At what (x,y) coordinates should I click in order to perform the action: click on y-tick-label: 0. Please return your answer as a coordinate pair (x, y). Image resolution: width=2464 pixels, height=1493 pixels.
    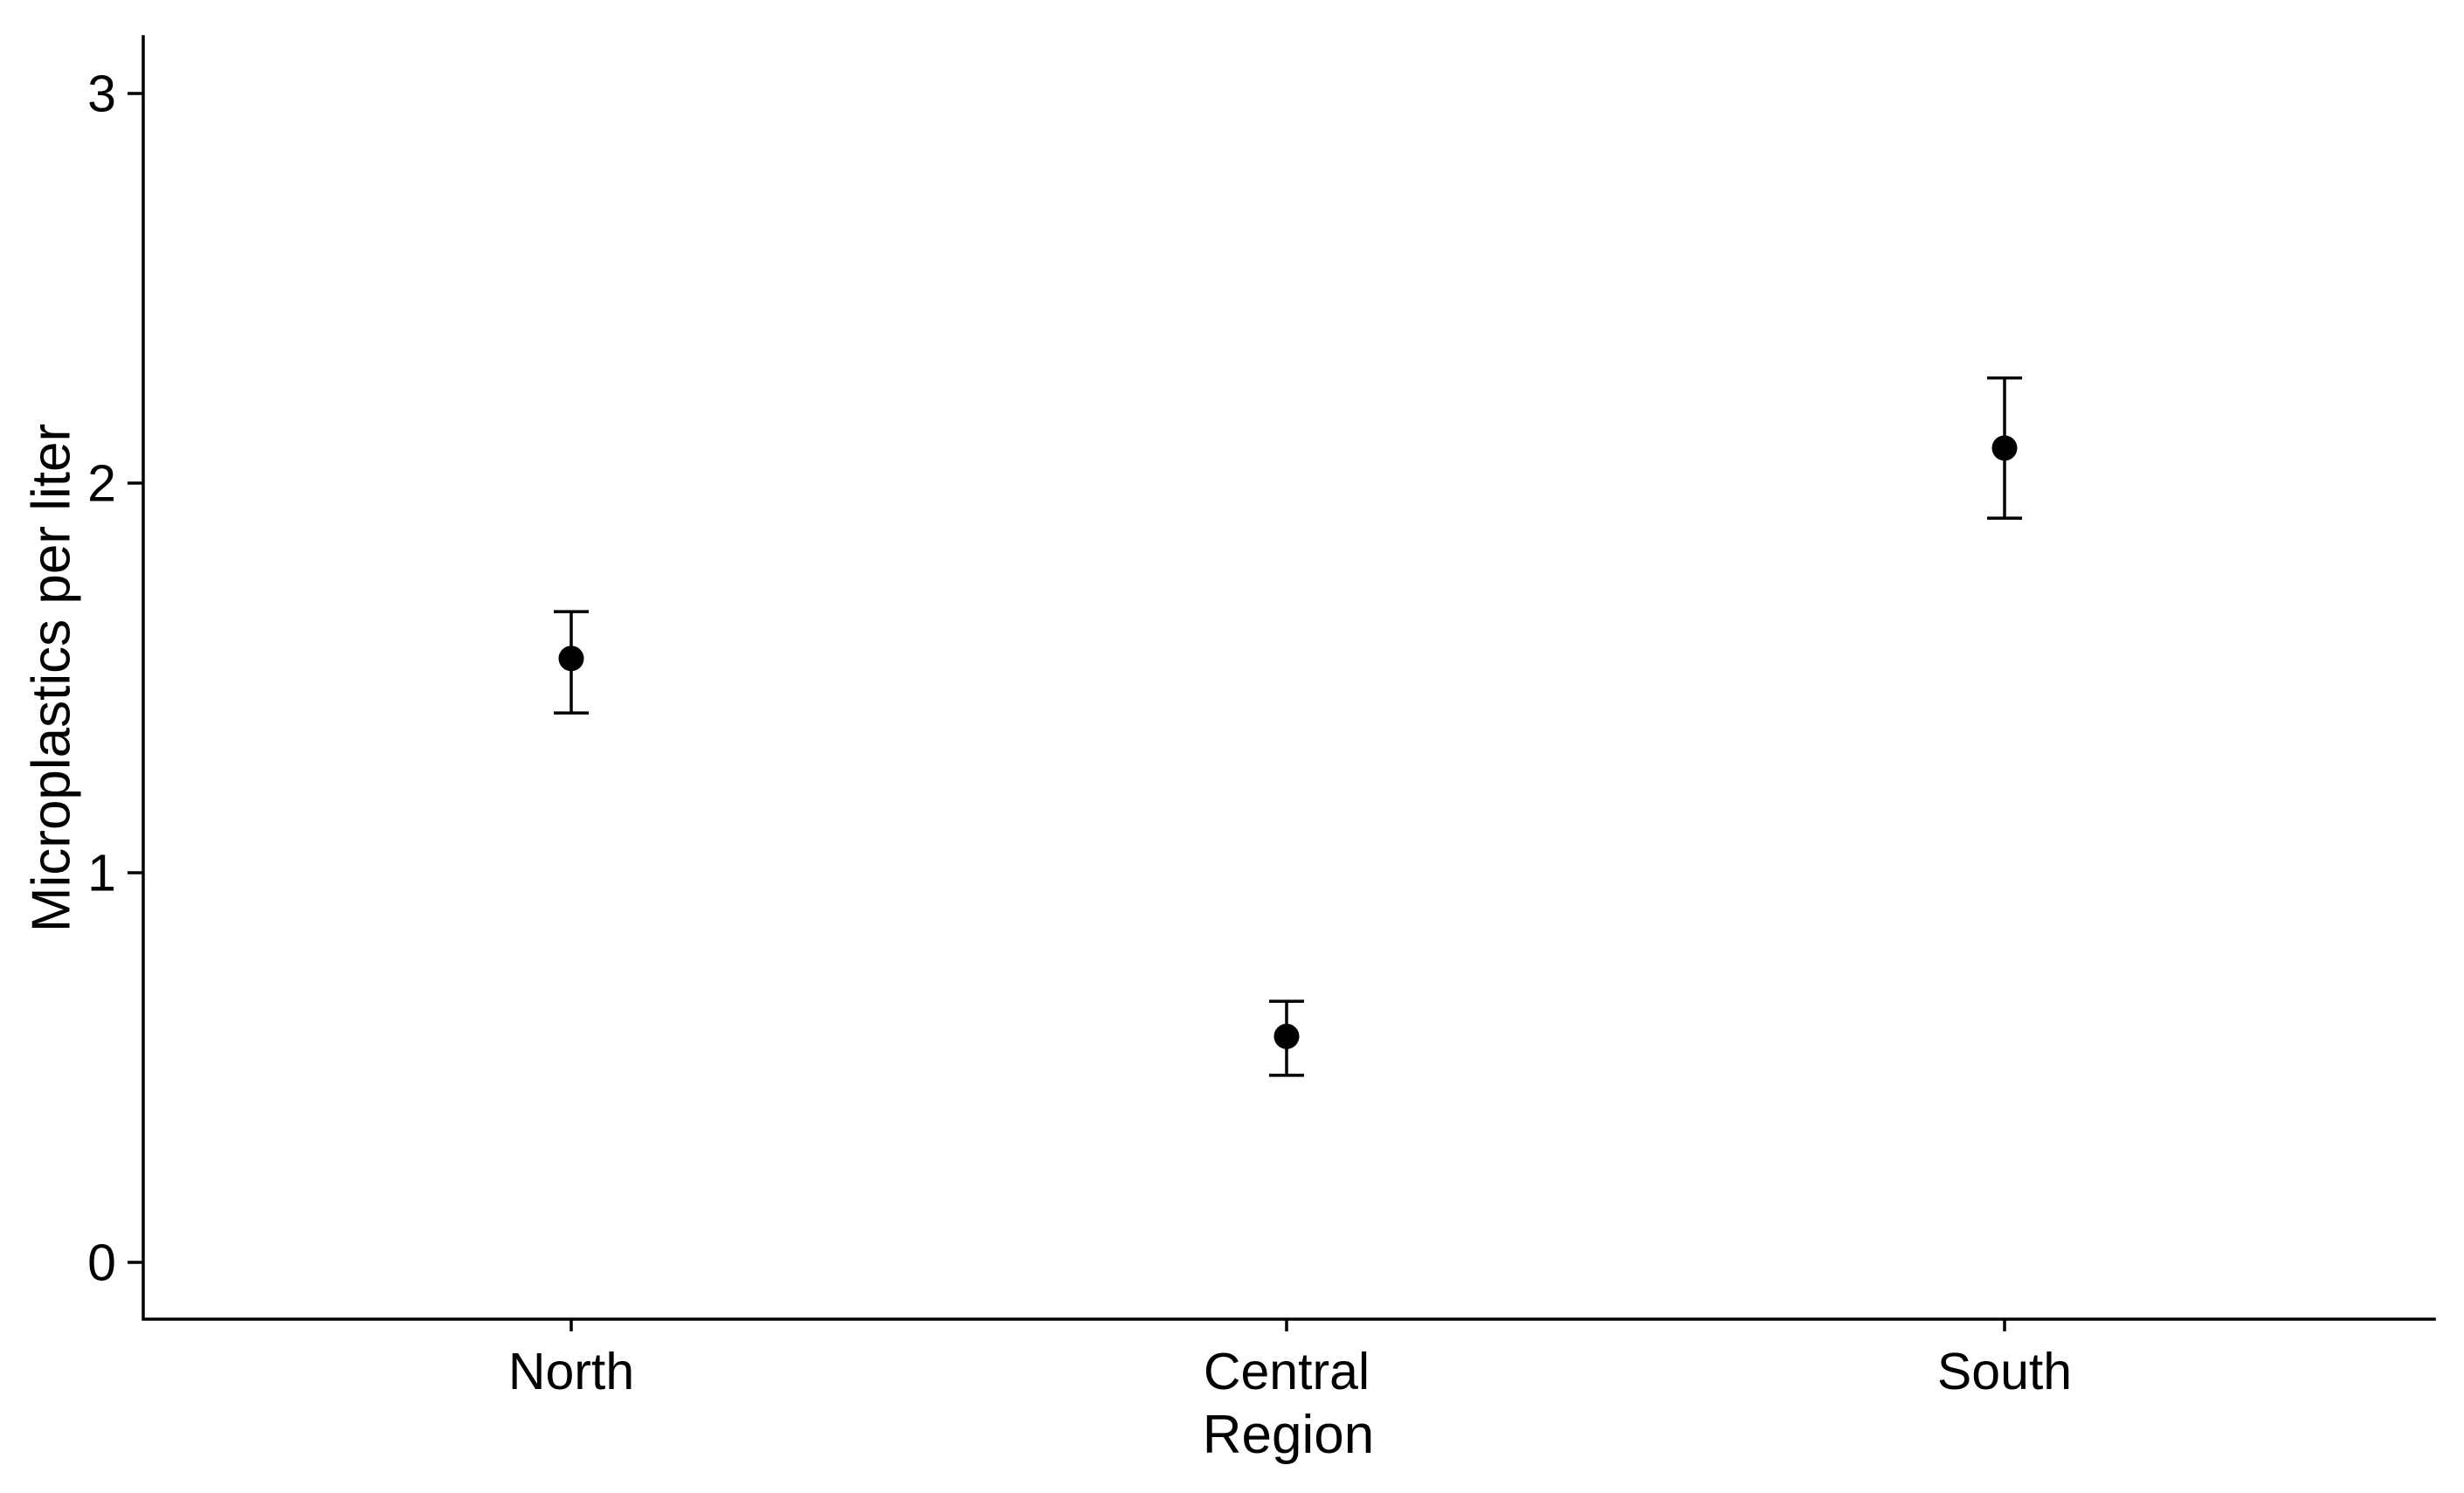
    Looking at the image, I should click on (101, 1263).